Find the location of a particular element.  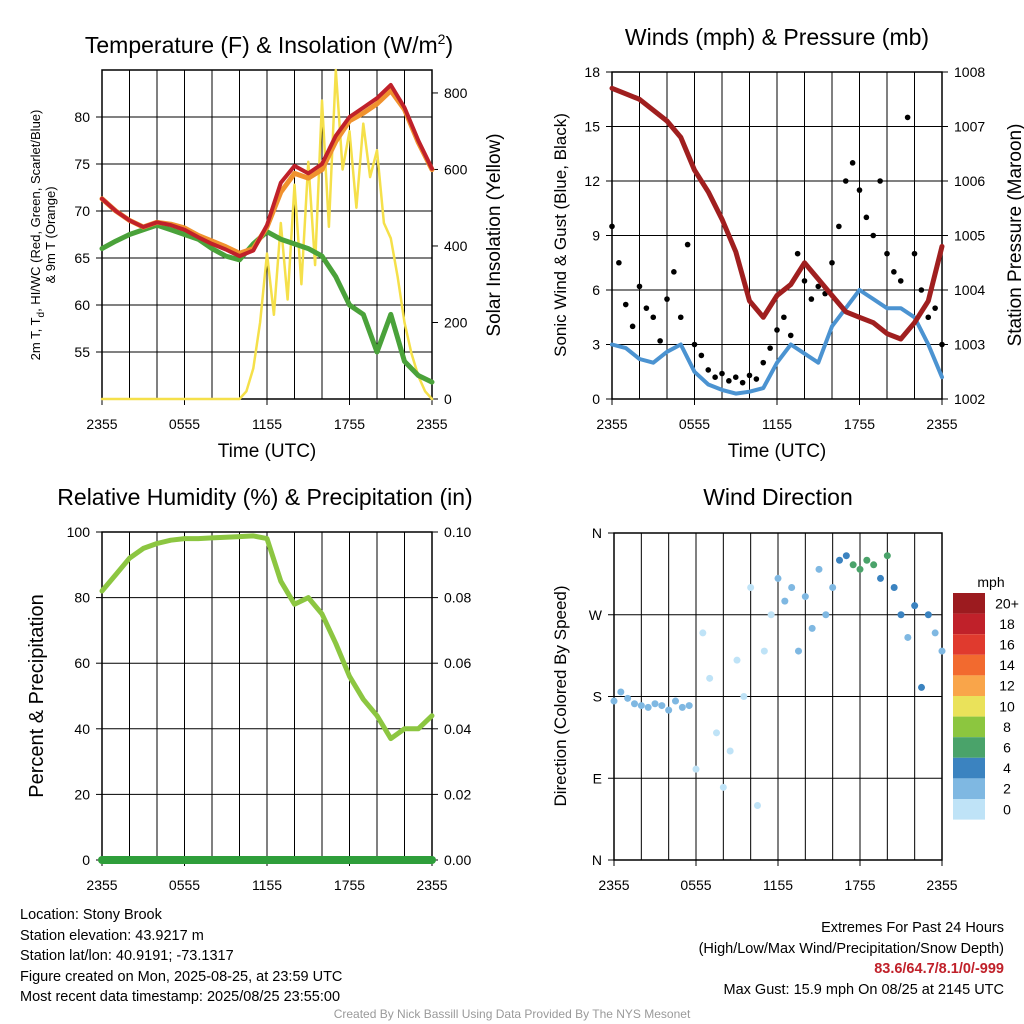

y-tick-label-right: 0.04 is located at coordinates (457, 729).